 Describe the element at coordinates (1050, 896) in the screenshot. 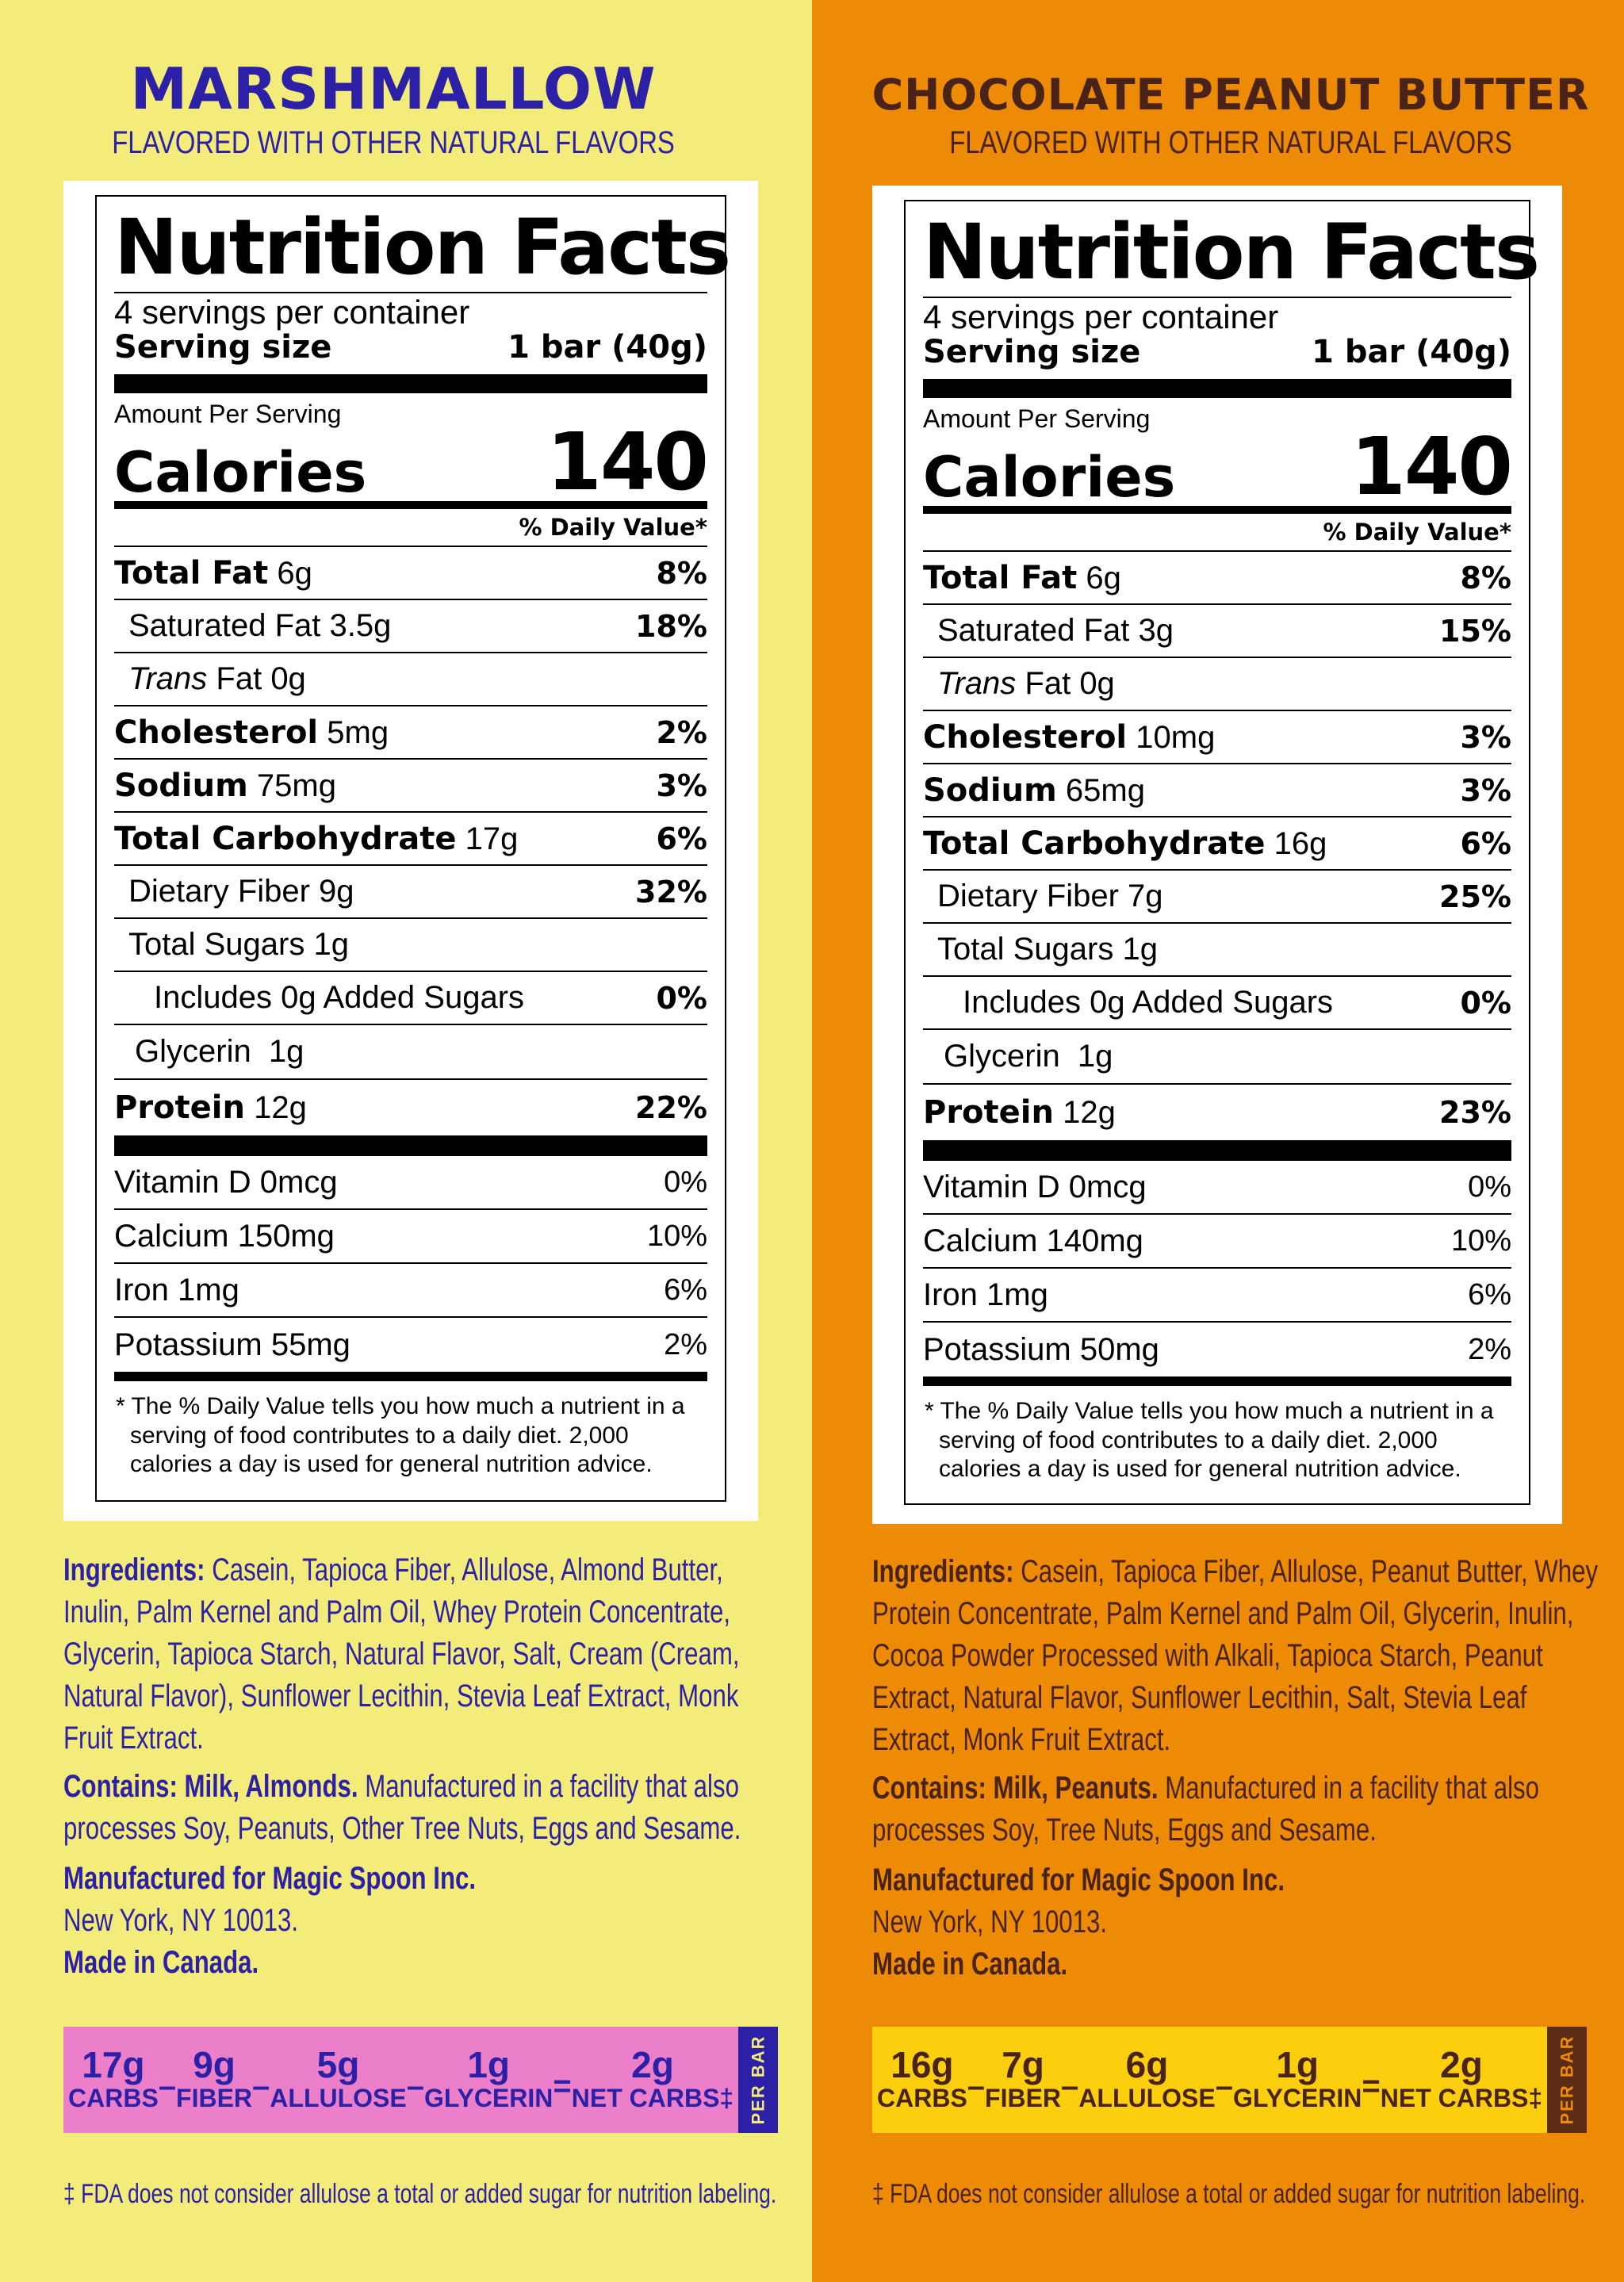

I see `nutrient-label: Dietary Fiber 7g` at that location.